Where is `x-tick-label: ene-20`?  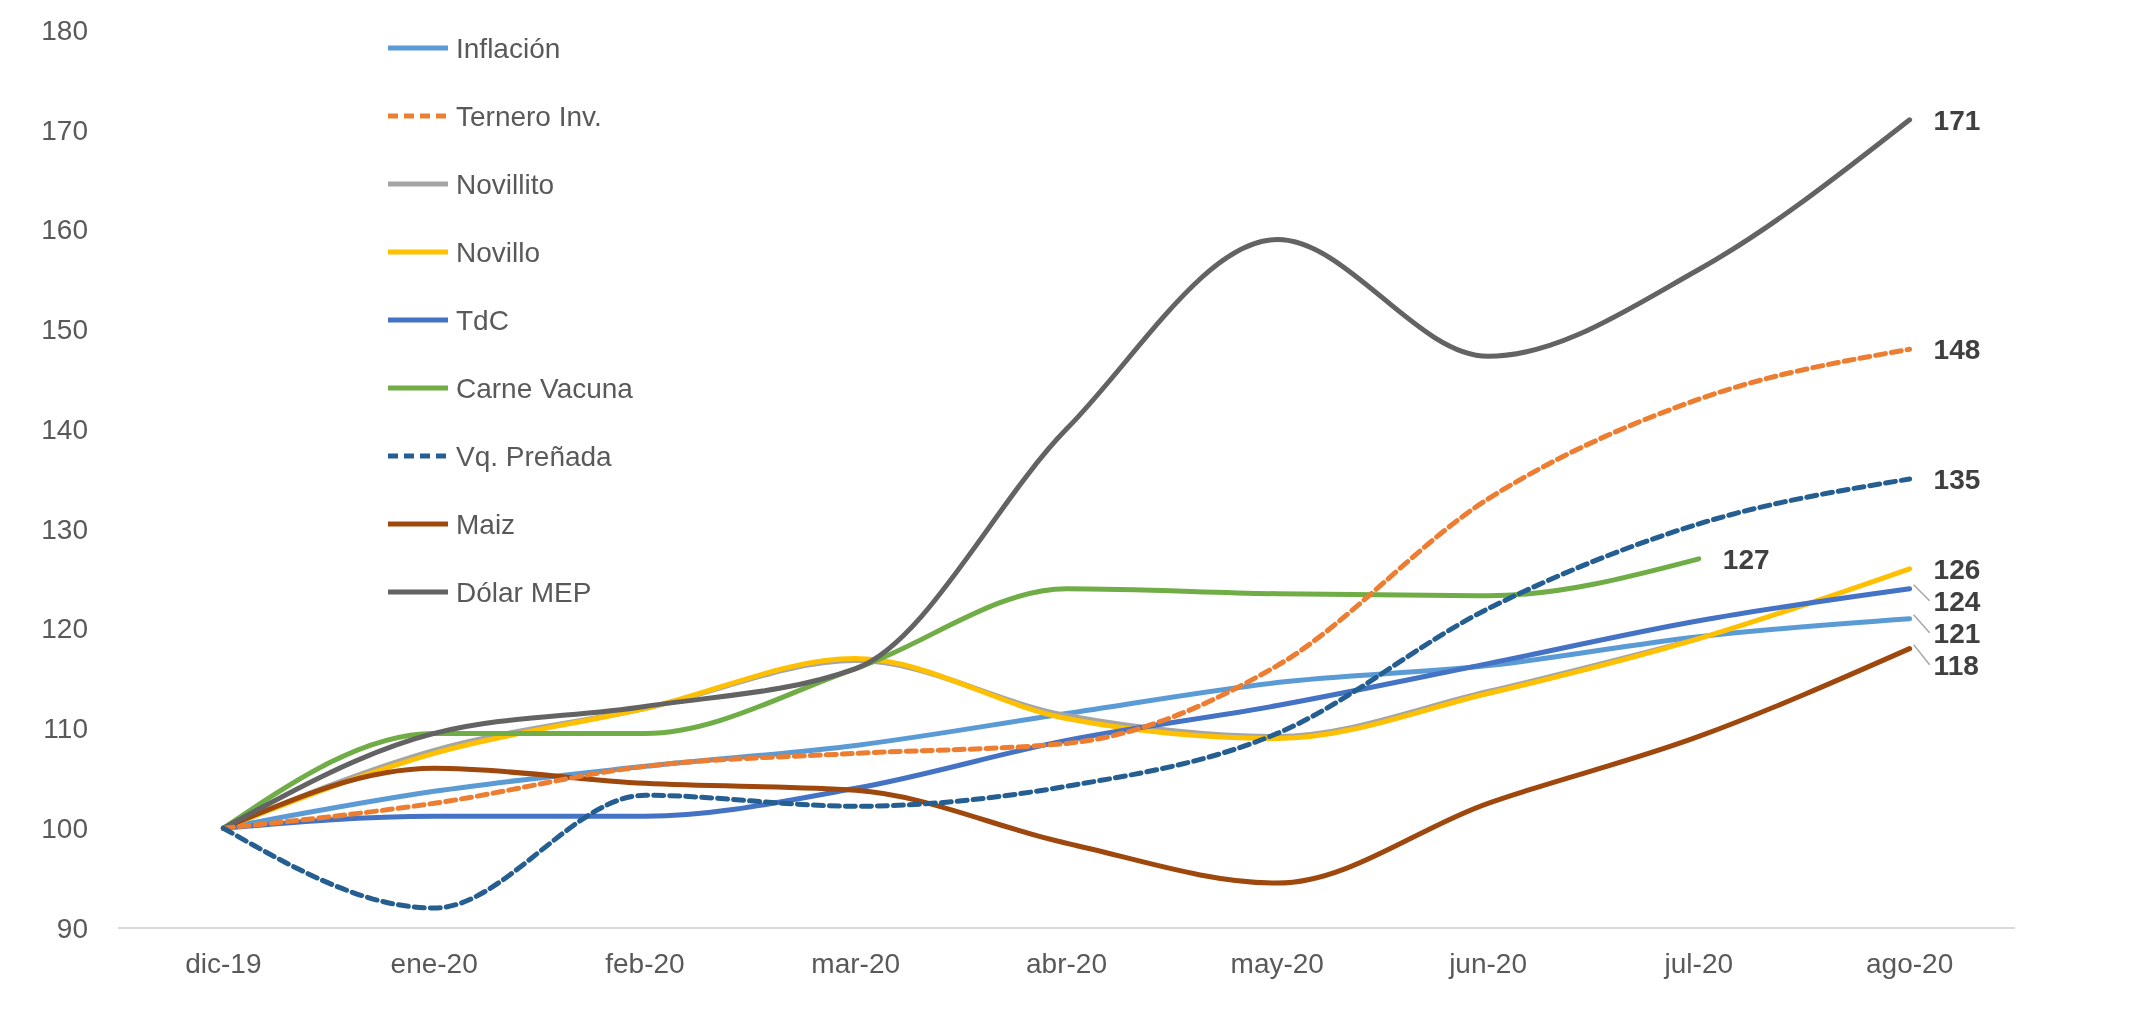 x-tick-label: ene-20 is located at coordinates (434, 963).